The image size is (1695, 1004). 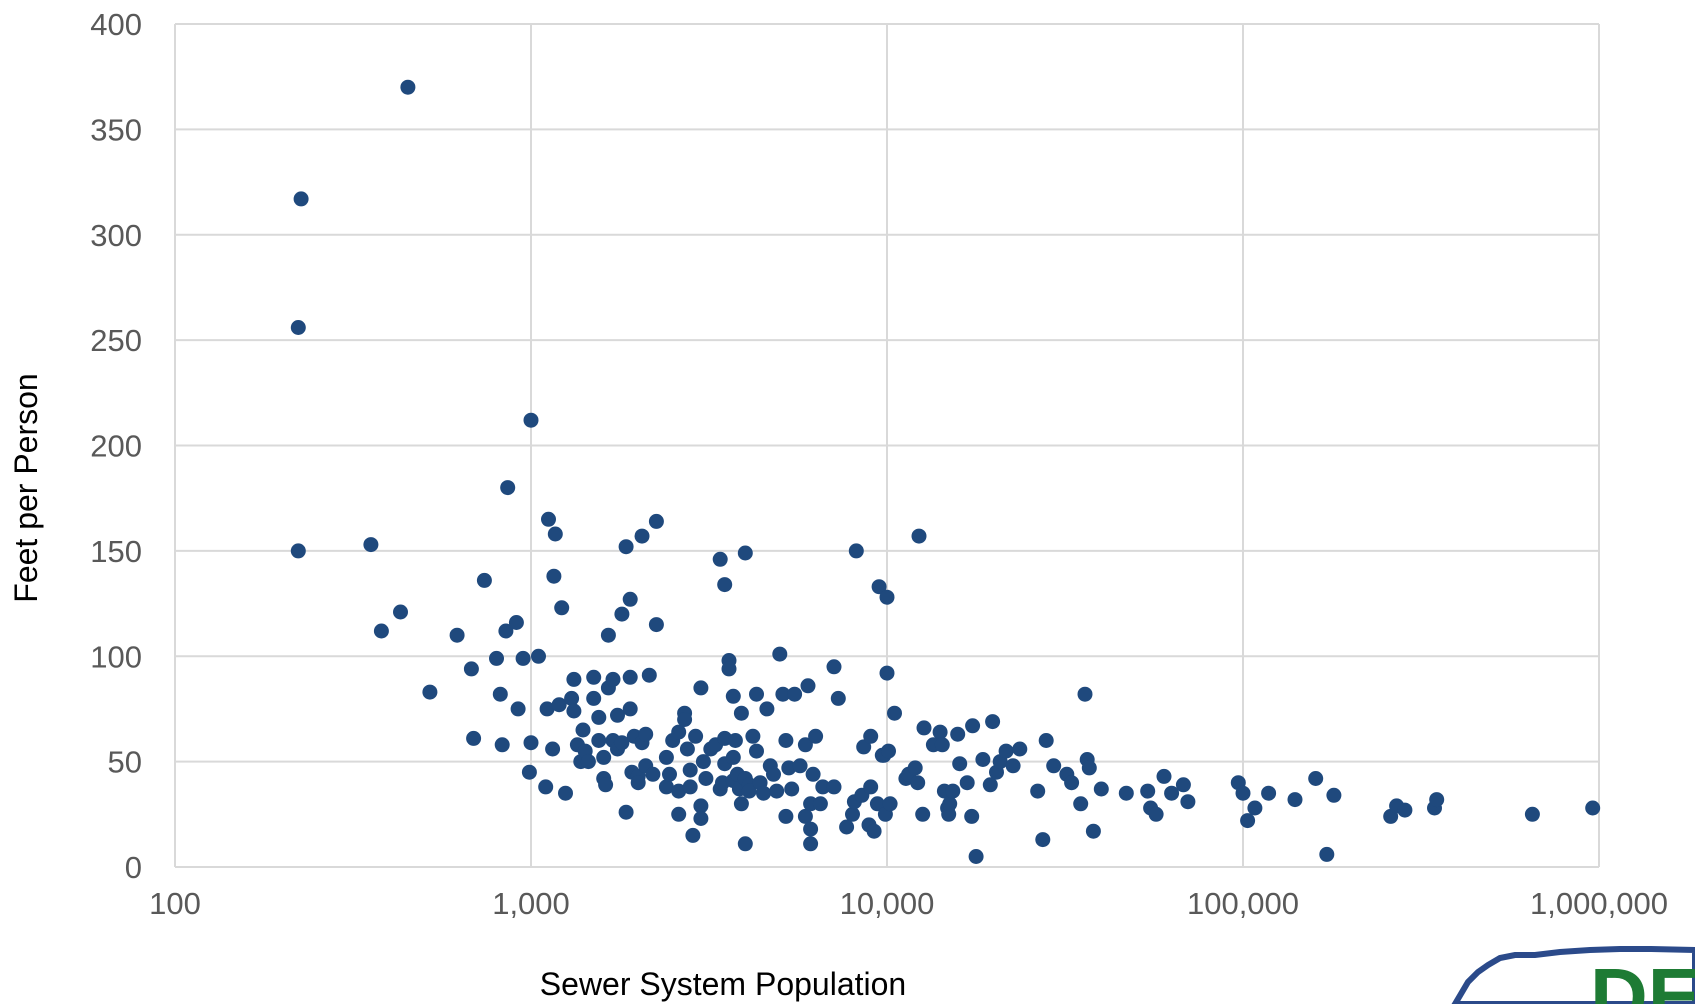 What do you see at coordinates (116, 24) in the screenshot?
I see `y-tick-label: 400` at bounding box center [116, 24].